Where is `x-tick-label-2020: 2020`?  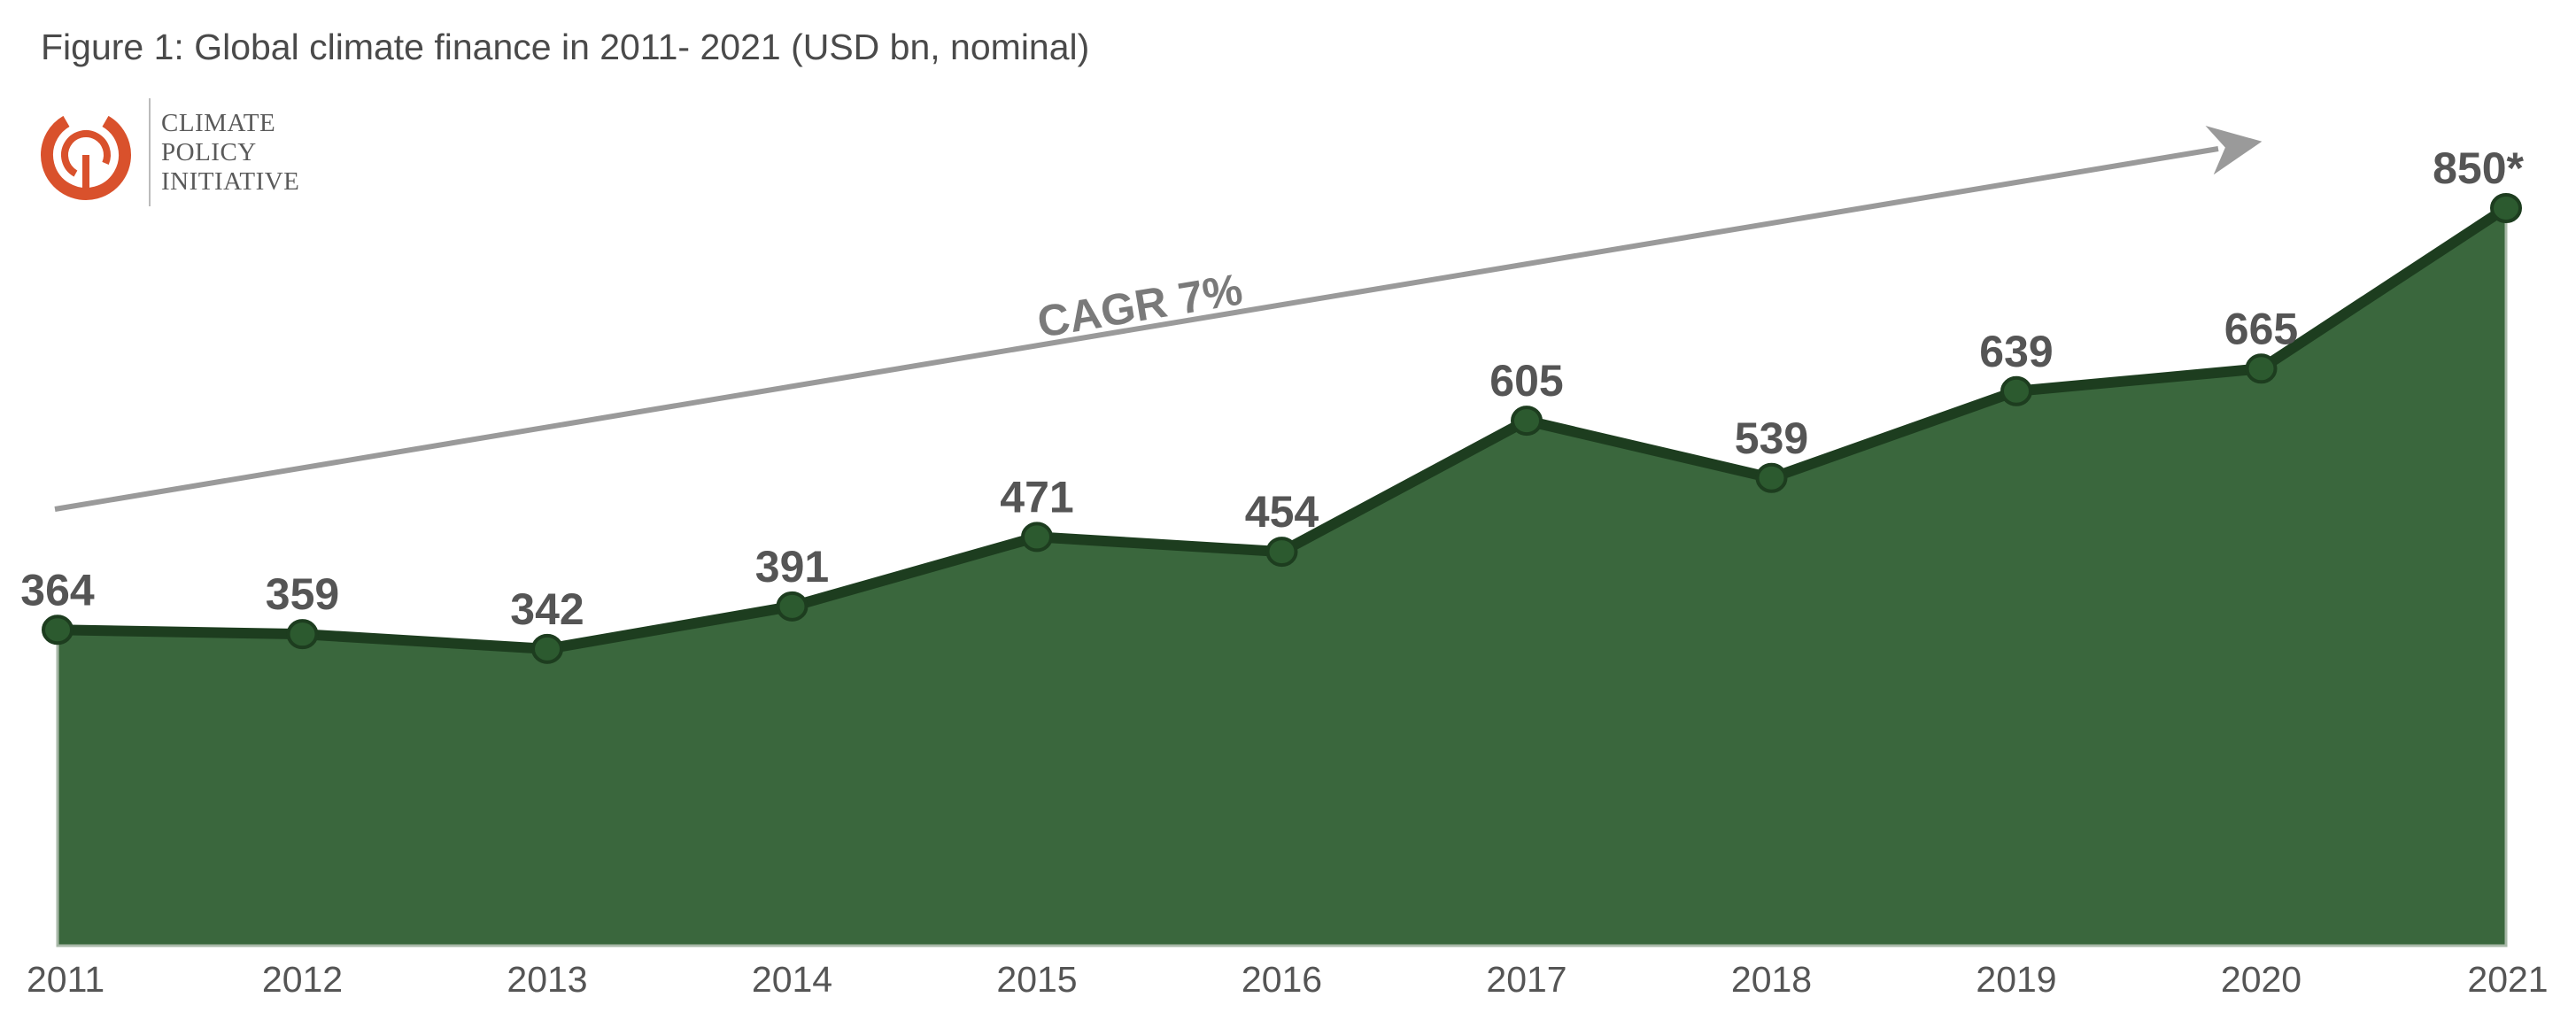 x-tick-label-2020: 2020 is located at coordinates (2261, 980).